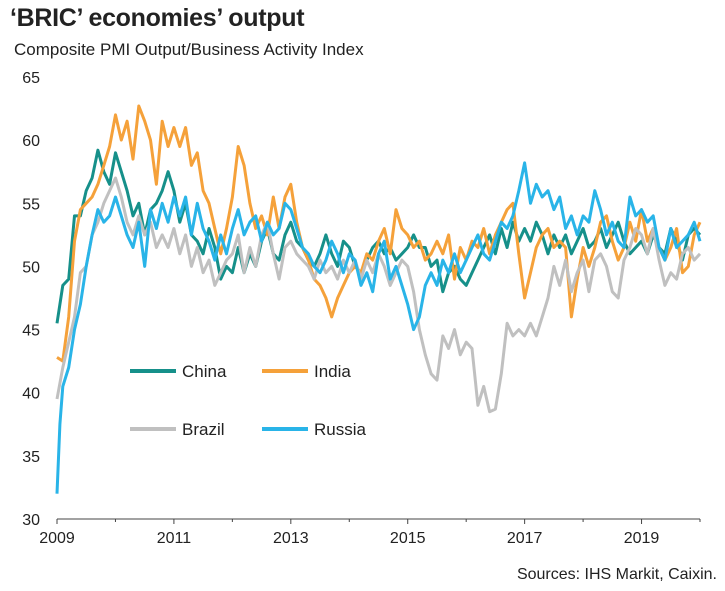 The width and height of the screenshot is (725, 591). Describe the element at coordinates (340, 429) in the screenshot. I see `legend-label-russia: Russia` at that location.